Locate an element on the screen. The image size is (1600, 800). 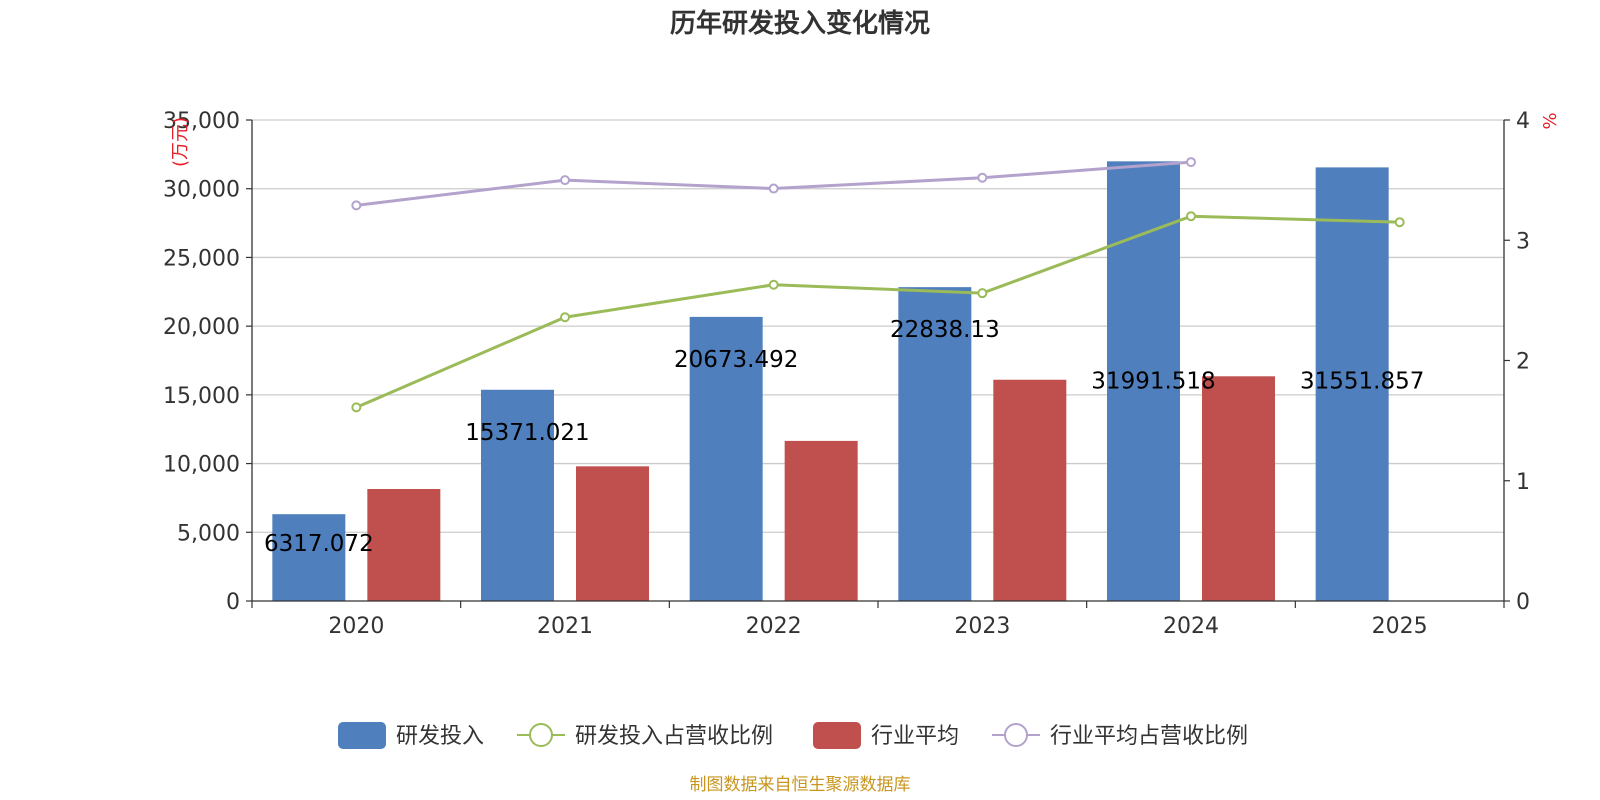
point-rd-ratio-2024 is located at coordinates (1191, 216).